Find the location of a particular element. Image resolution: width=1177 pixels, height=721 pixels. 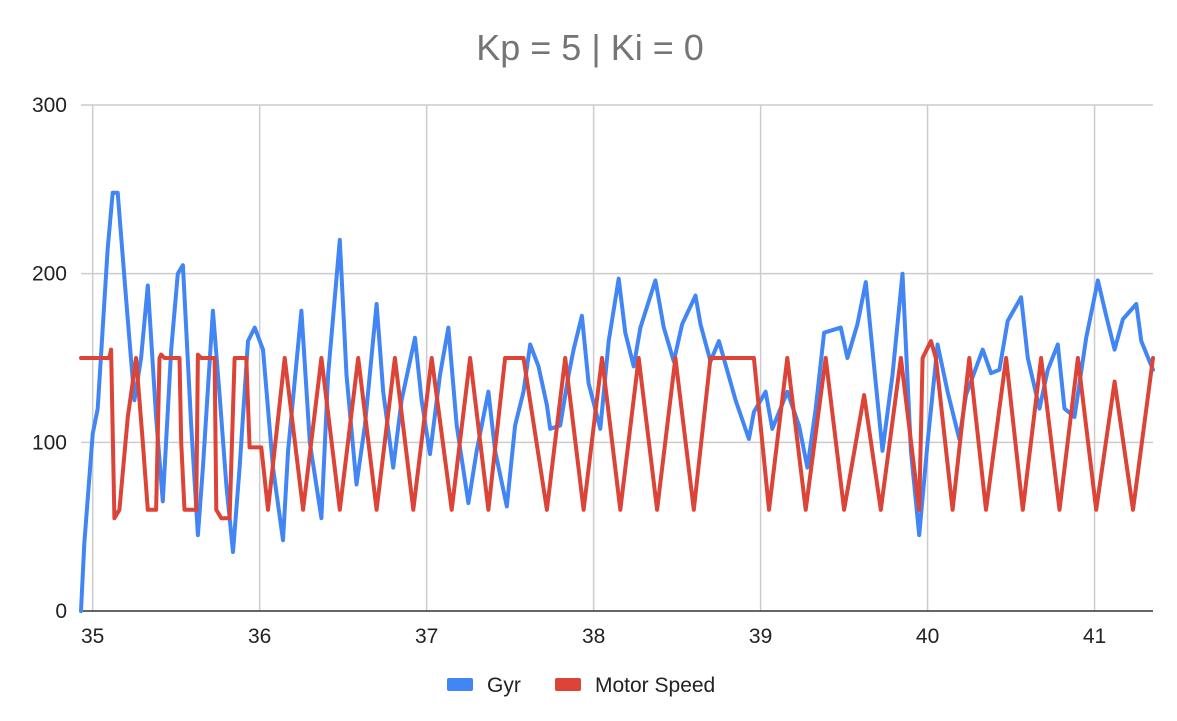

x-tick-label-36: 36 is located at coordinates (259, 636).